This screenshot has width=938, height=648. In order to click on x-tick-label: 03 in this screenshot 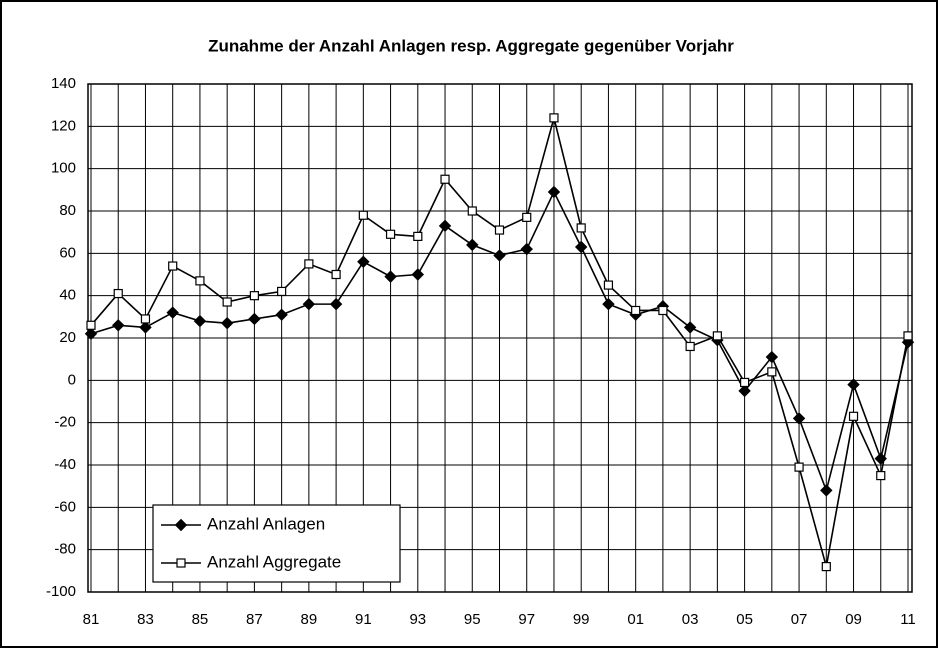, I will do `click(690, 619)`.